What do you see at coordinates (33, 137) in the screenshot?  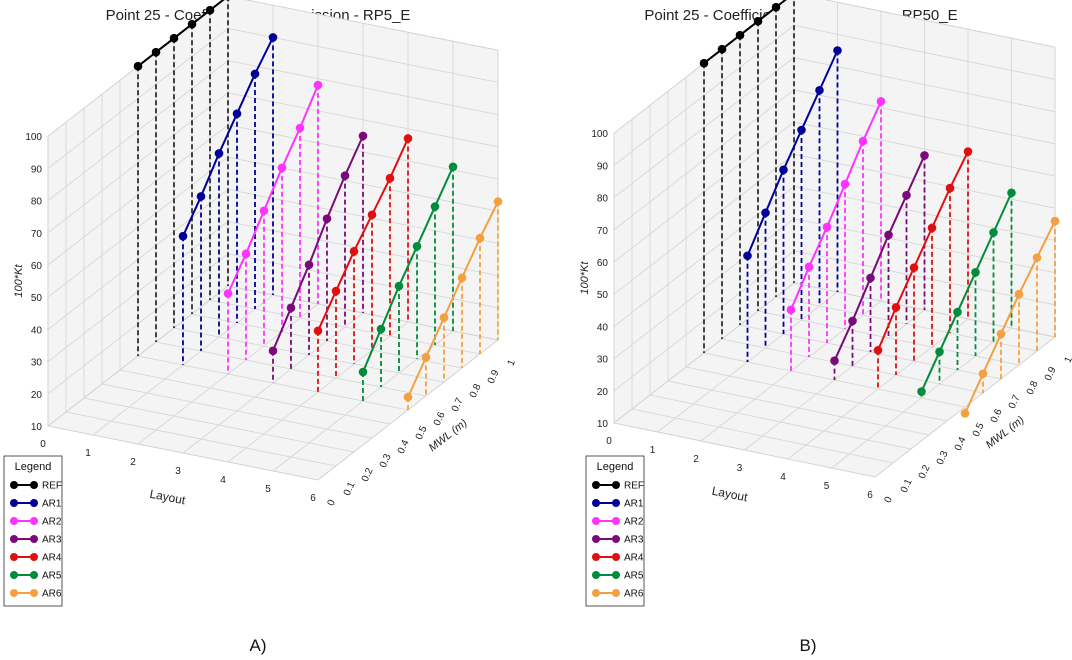 I see `z-tick-label: 100` at bounding box center [33, 137].